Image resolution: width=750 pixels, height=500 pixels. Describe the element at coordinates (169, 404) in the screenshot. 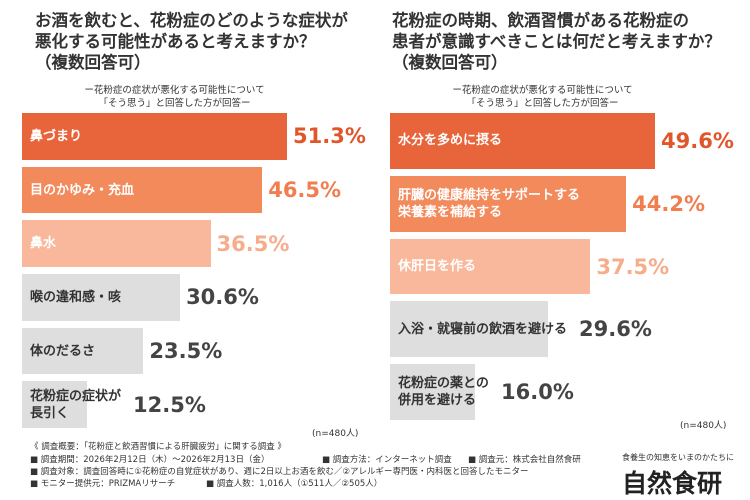

I see `value-label: 12.5%` at that location.